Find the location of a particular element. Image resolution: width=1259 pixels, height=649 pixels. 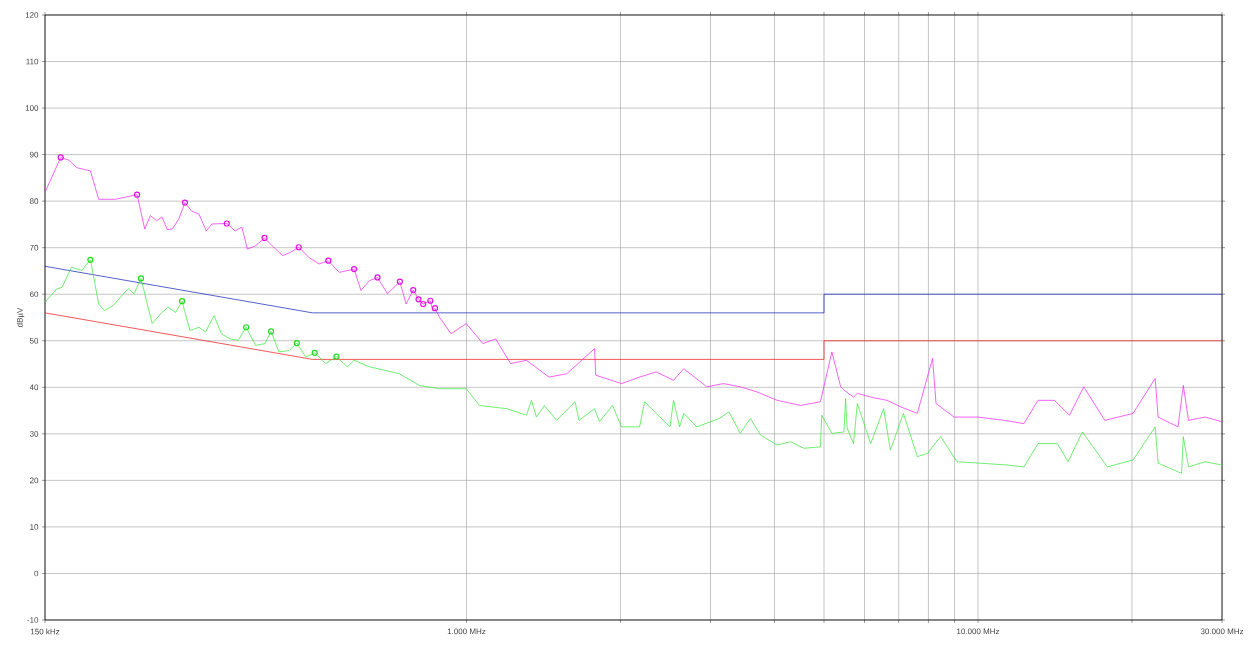

y-tick-label: 60 is located at coordinates (34, 294).